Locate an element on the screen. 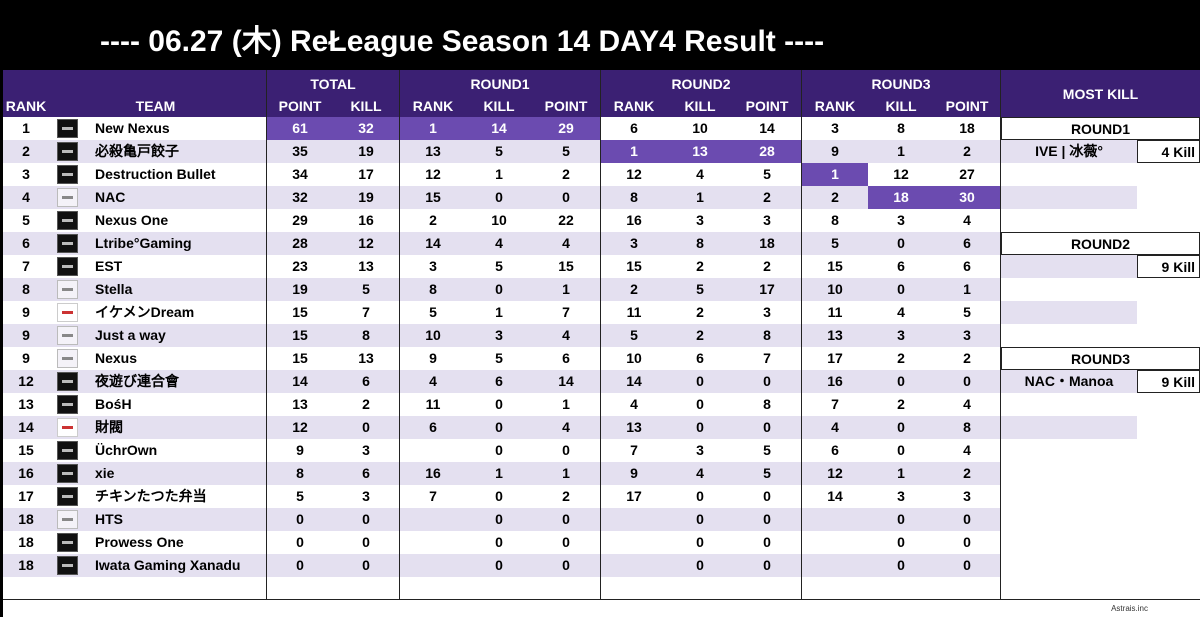 The width and height of the screenshot is (1200, 617). total-point-cell: 15 is located at coordinates (300, 358).